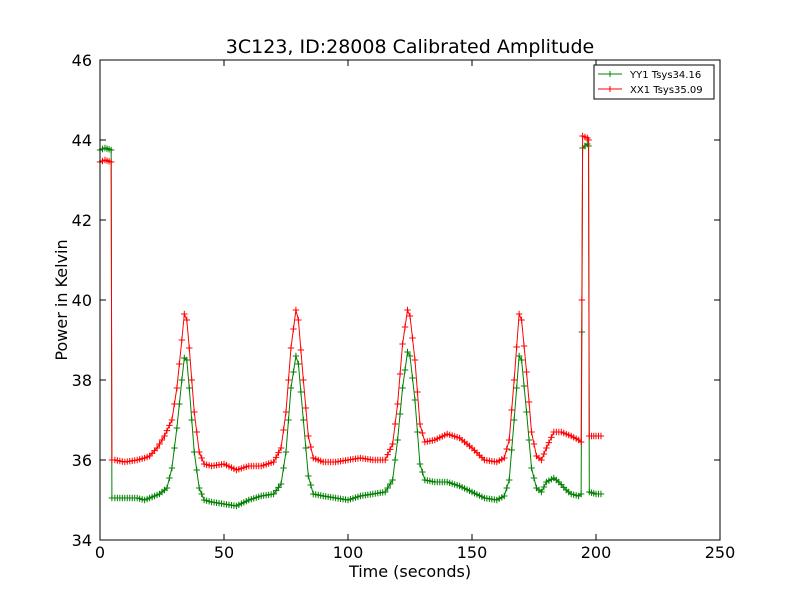 Image resolution: width=800 pixels, height=600 pixels. I want to click on x-tick-label: 100, so click(348, 552).